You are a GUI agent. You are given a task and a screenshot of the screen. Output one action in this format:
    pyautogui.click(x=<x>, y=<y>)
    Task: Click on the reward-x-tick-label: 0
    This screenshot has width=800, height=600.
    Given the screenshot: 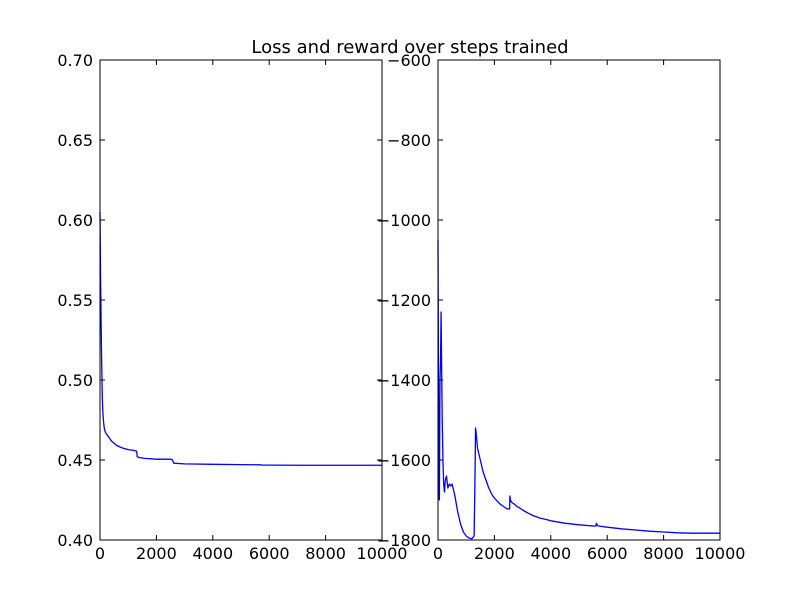 What is the action you would take?
    pyautogui.click(x=438, y=553)
    